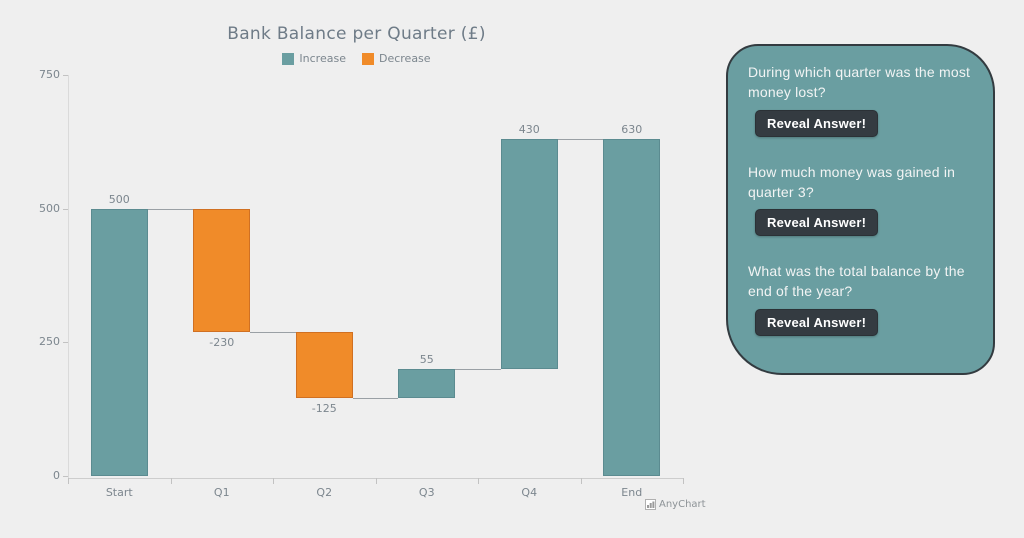  I want to click on y-axis-label: 750, so click(49, 74).